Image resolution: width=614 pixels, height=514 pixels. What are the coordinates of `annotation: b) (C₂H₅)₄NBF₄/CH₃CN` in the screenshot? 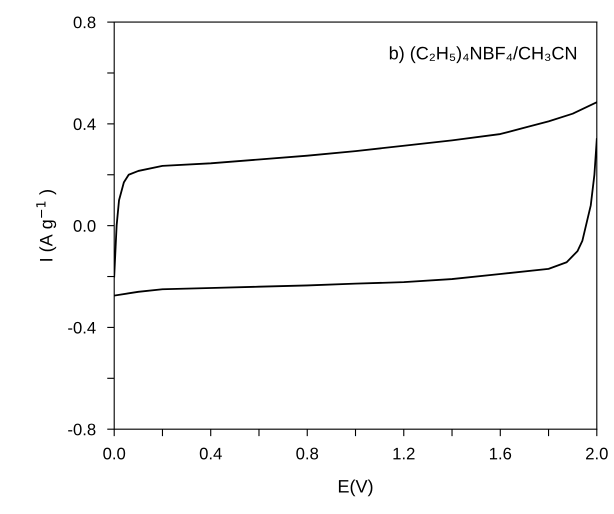 It's located at (483, 55).